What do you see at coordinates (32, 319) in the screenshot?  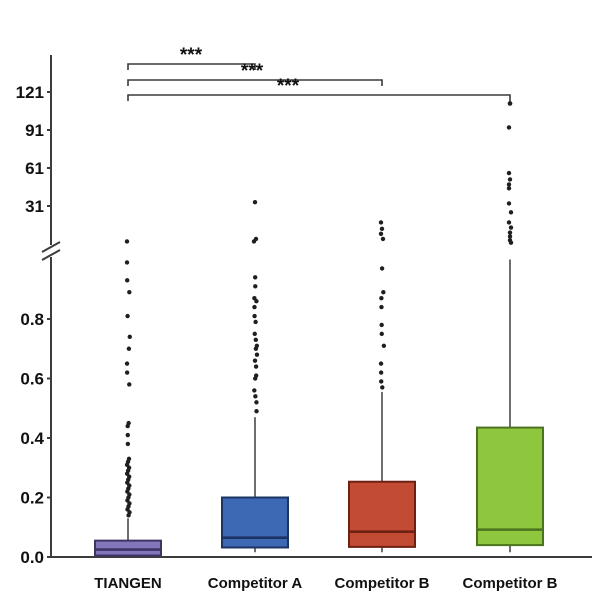 I see `y-tick-label: 0.8` at bounding box center [32, 319].